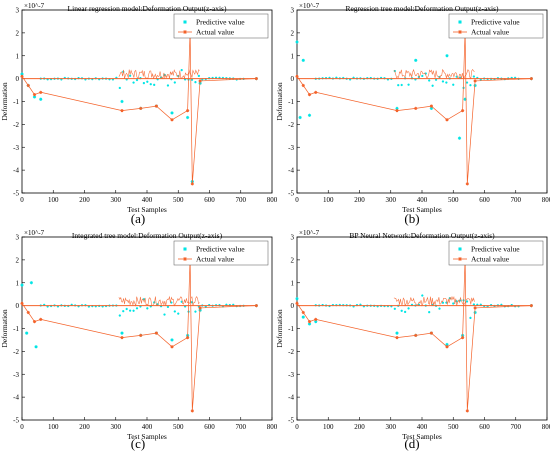 The height and width of the screenshot is (455, 550). I want to click on chart-d-xtick-label: 200, so click(359, 427).